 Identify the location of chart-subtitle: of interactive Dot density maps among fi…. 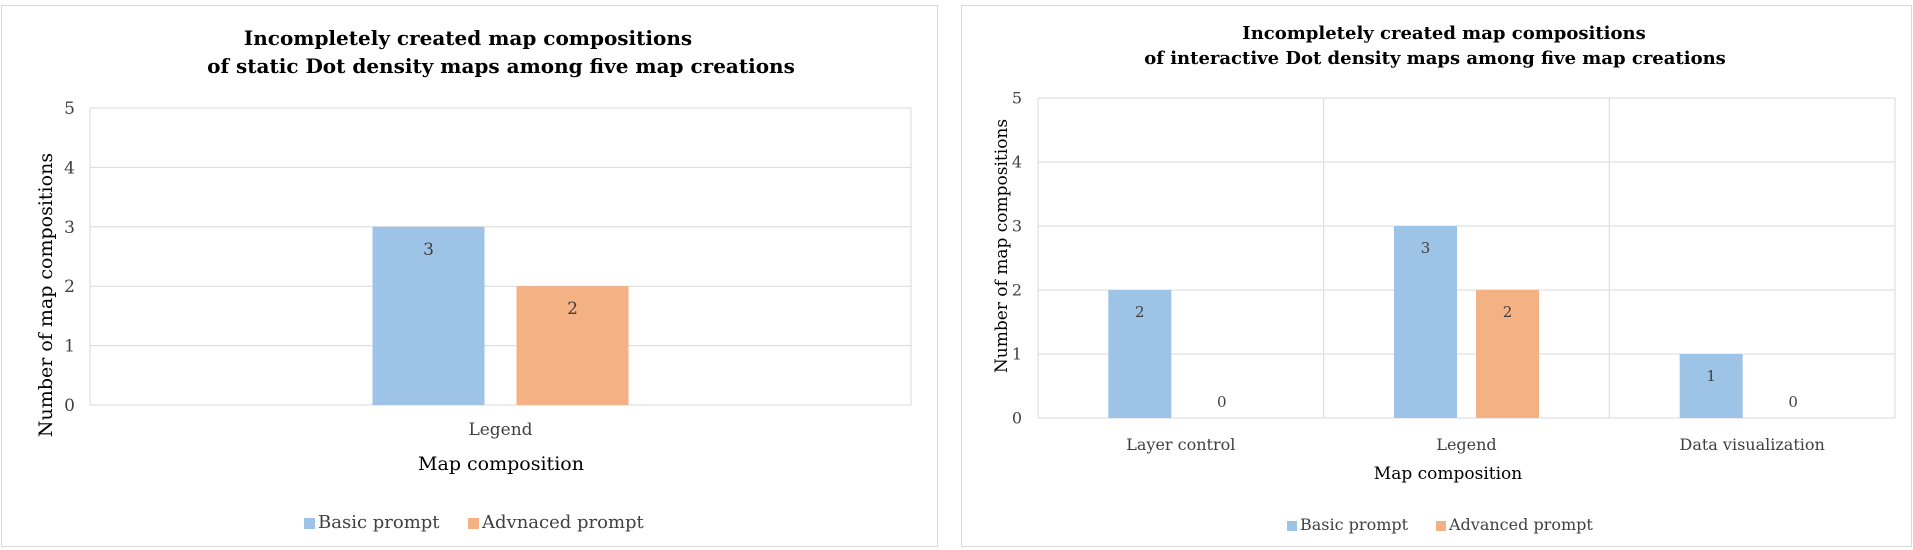
(1435, 58).